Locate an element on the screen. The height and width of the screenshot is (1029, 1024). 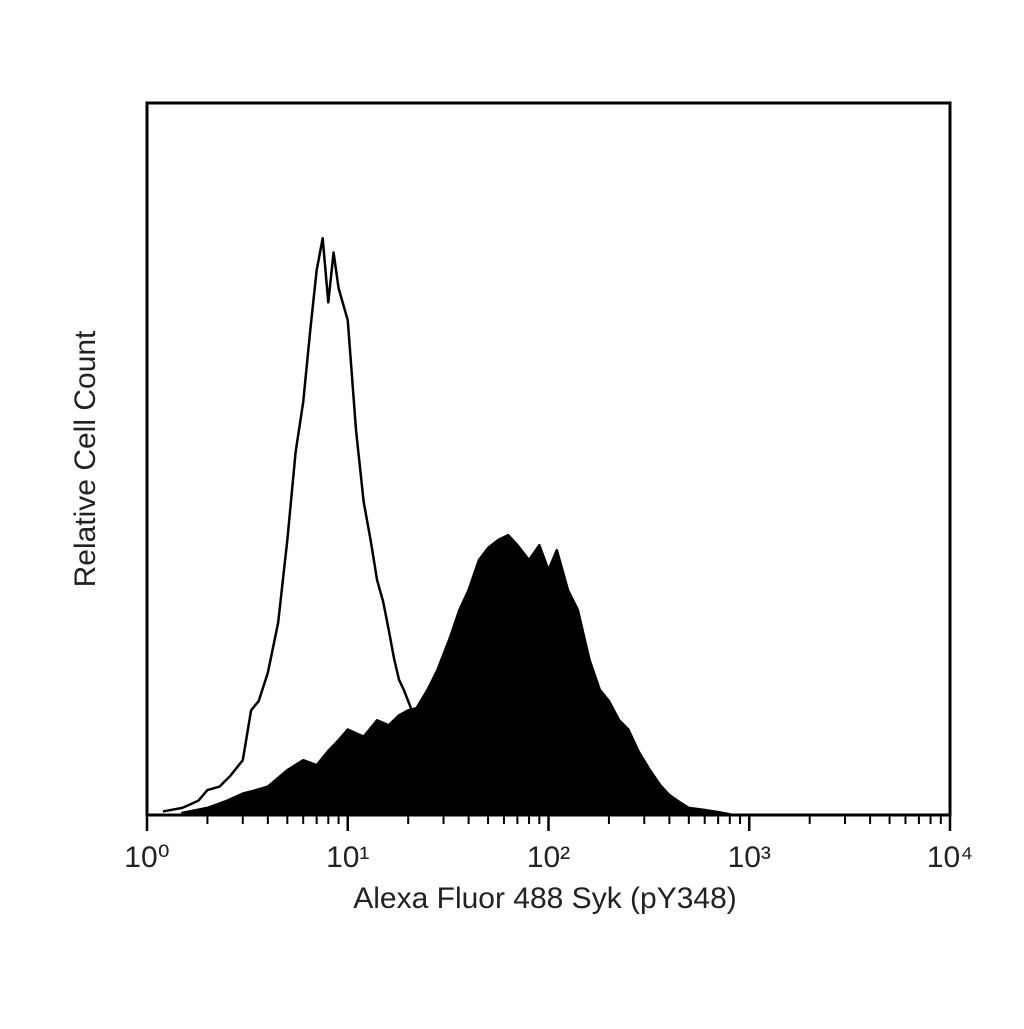
x-tick-label: 10³ is located at coordinates (749, 857).